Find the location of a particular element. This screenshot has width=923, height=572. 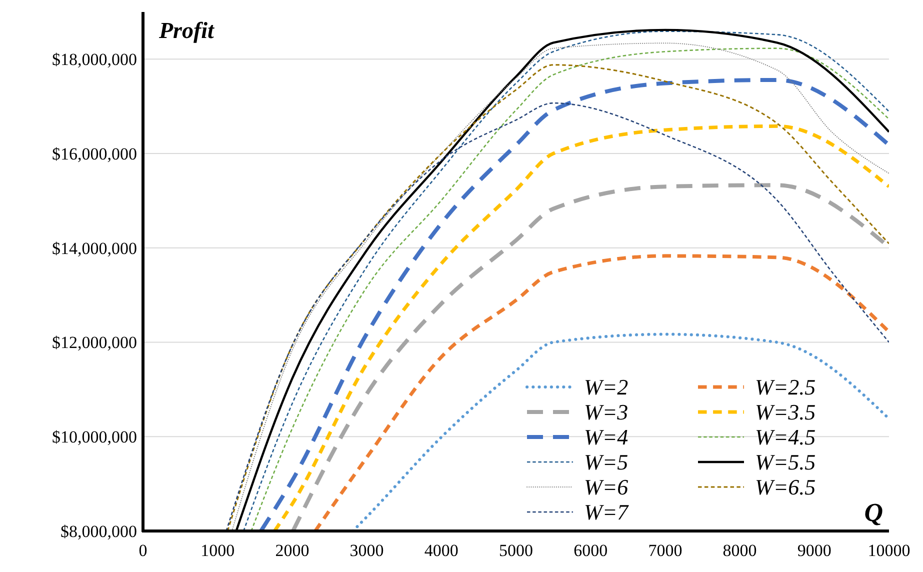

x-tick-label: 9000 is located at coordinates (814, 550).